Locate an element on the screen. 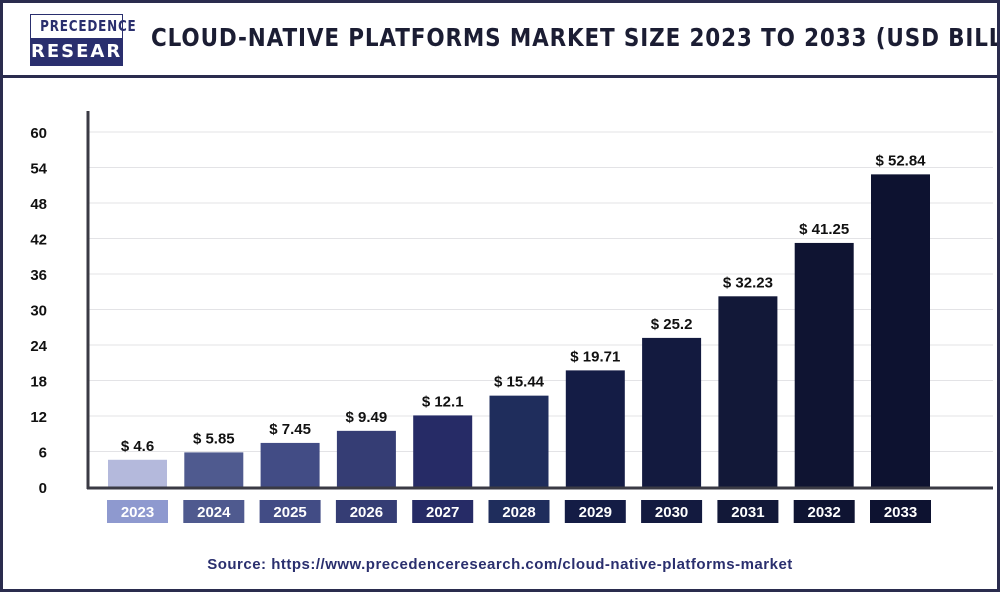 Image resolution: width=1000 pixels, height=592 pixels. y-tick-label: 48 is located at coordinates (38, 204).